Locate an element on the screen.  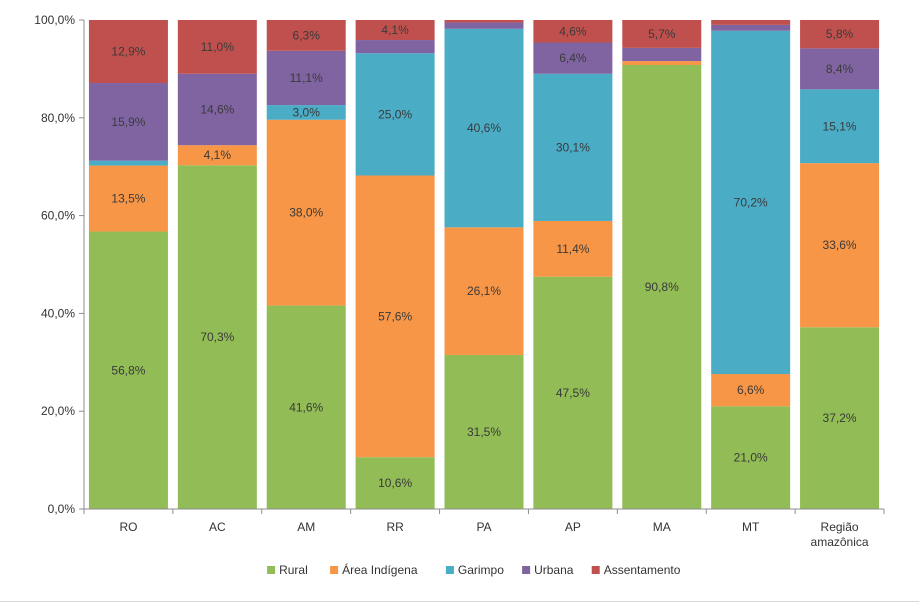
legend-item-urbana: Urbana is located at coordinates (548, 570).